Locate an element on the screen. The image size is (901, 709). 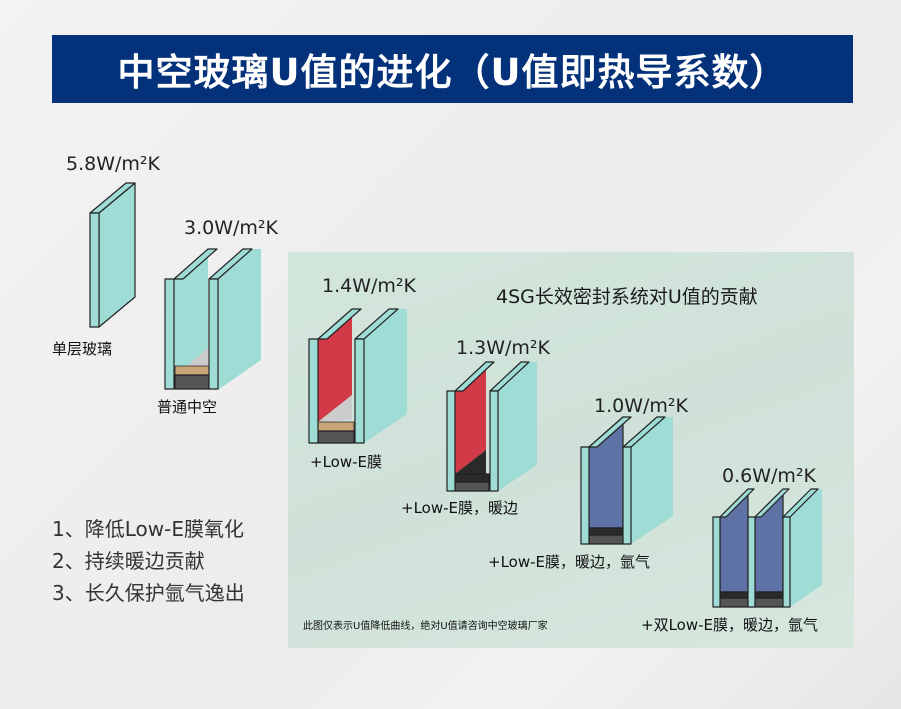
single-pane-glass is located at coordinates (112, 255).